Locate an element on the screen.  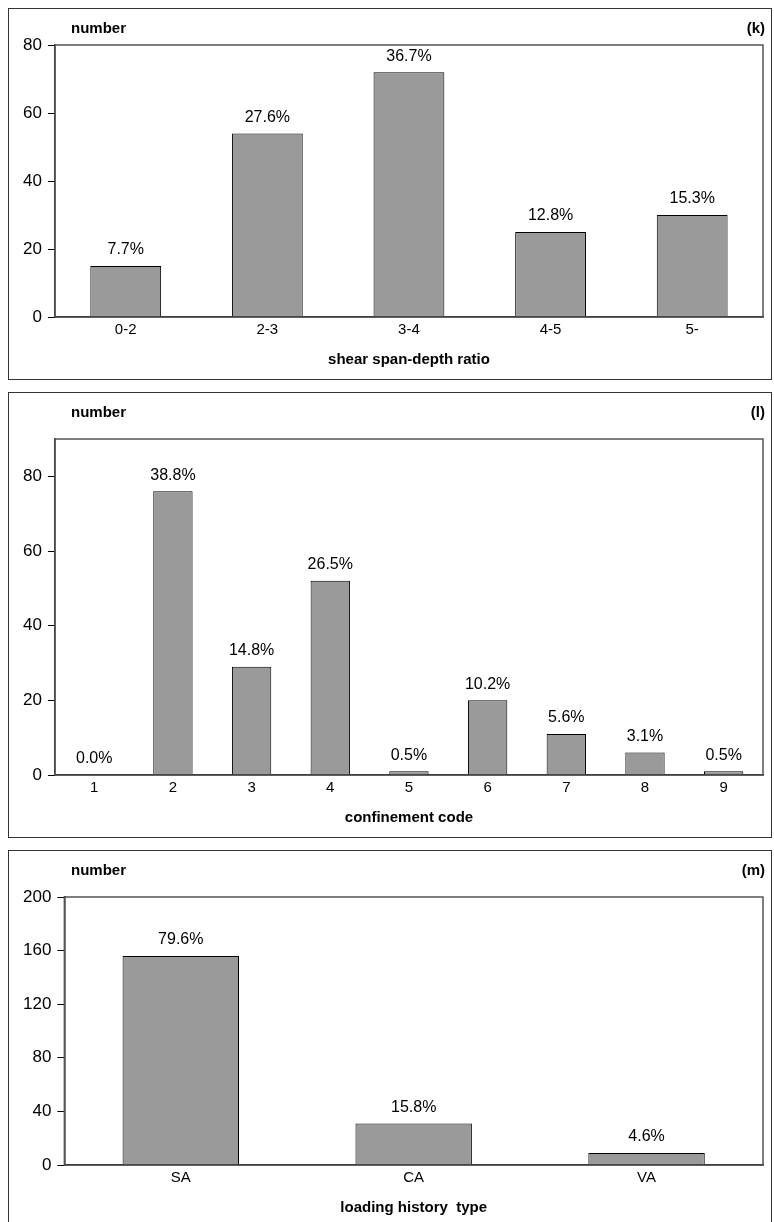
annotation: 26.5% is located at coordinates (330, 564).